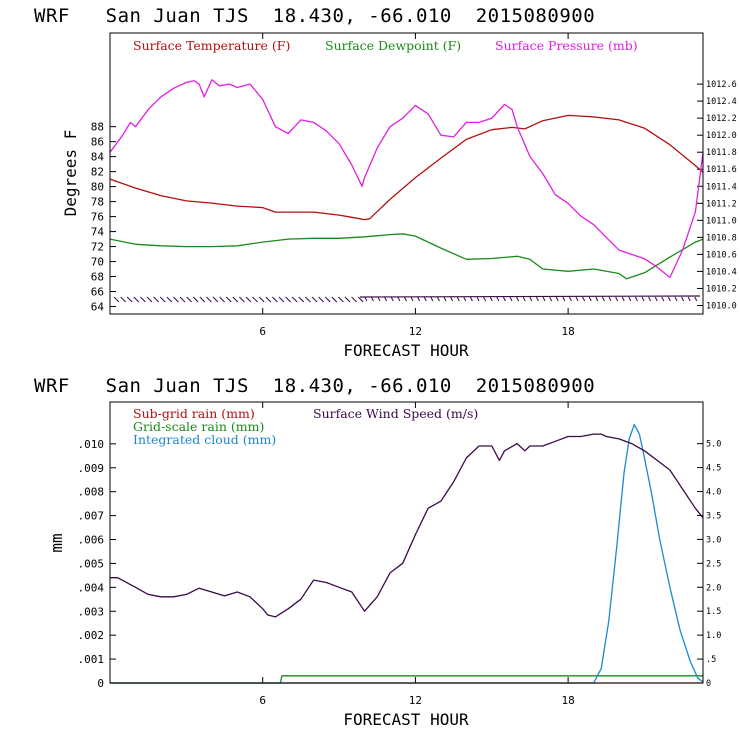 The image size is (740, 744). I want to click on y-tick-label: .001, so click(91, 659).